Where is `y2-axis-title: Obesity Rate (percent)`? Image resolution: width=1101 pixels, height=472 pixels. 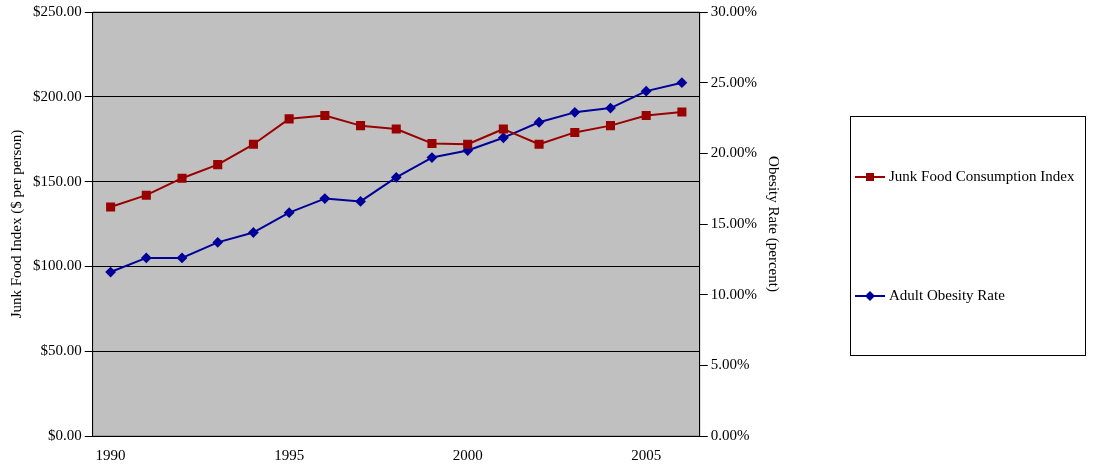
y2-axis-title: Obesity Rate (percent) is located at coordinates (774, 224).